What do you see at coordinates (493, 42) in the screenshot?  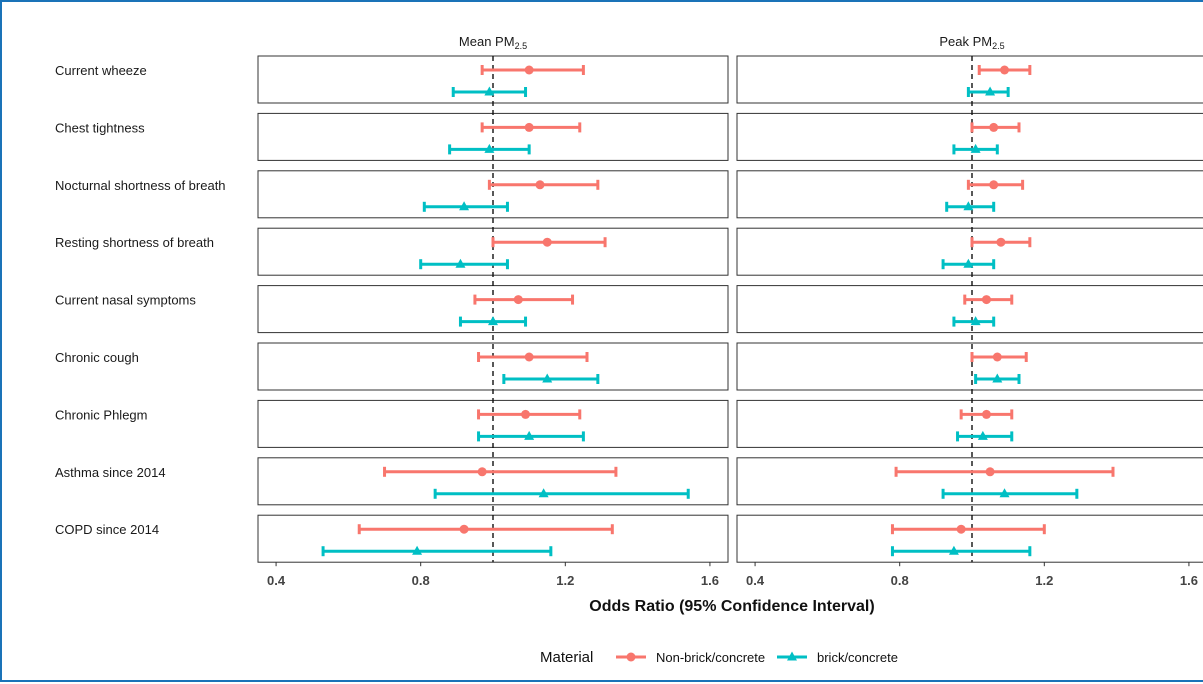 I see `panel-title-0: Mean PM2.5` at bounding box center [493, 42].